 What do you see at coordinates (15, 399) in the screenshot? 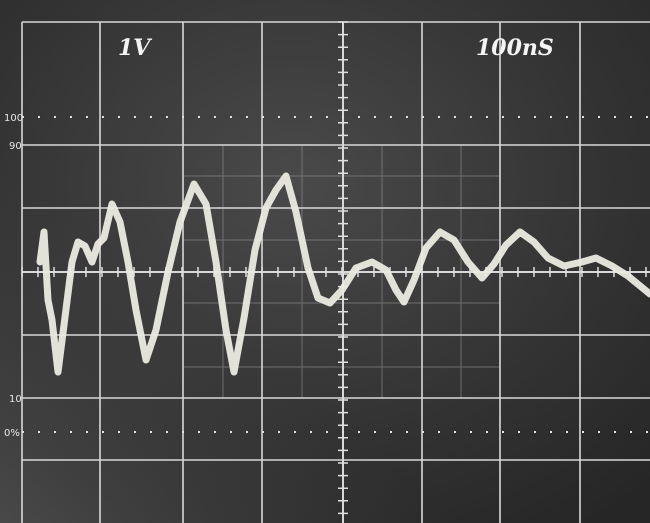
I see `scale-label: 10` at bounding box center [15, 399].